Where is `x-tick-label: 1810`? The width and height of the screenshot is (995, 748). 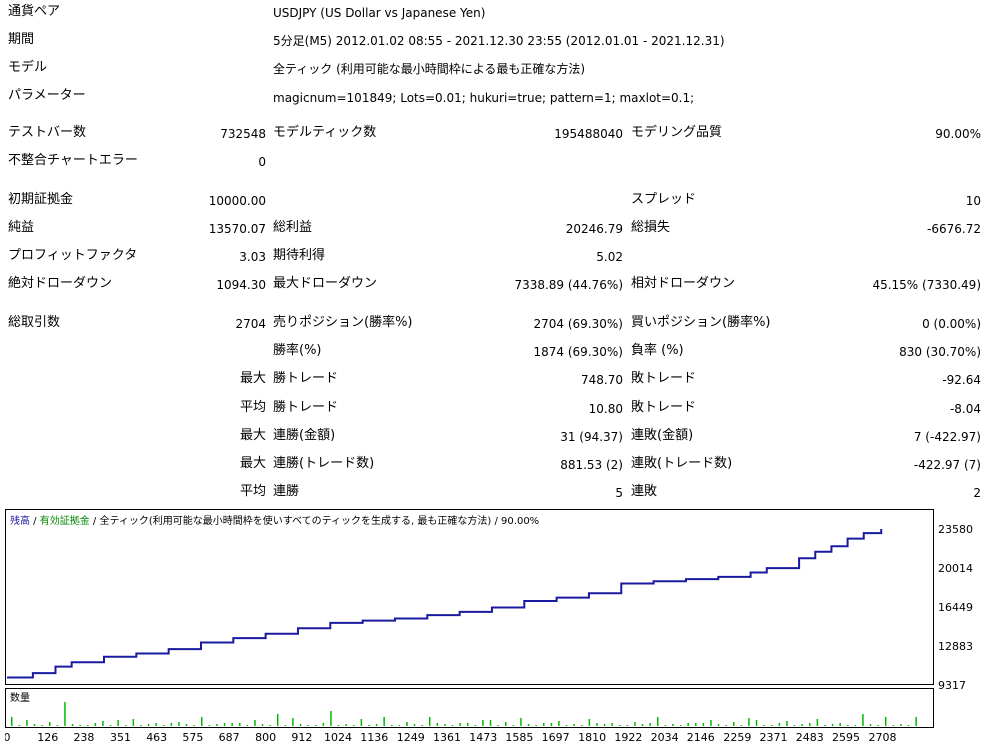
x-tick-label: 1810 is located at coordinates (592, 737).